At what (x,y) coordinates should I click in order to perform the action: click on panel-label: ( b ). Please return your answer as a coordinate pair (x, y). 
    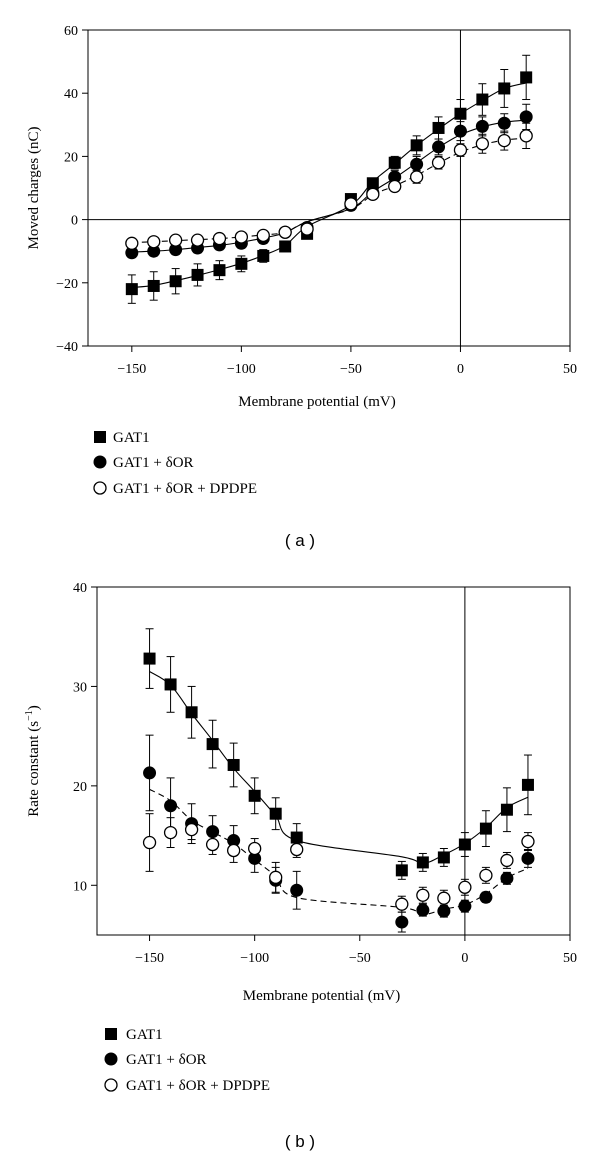
    Looking at the image, I should click on (300, 1141).